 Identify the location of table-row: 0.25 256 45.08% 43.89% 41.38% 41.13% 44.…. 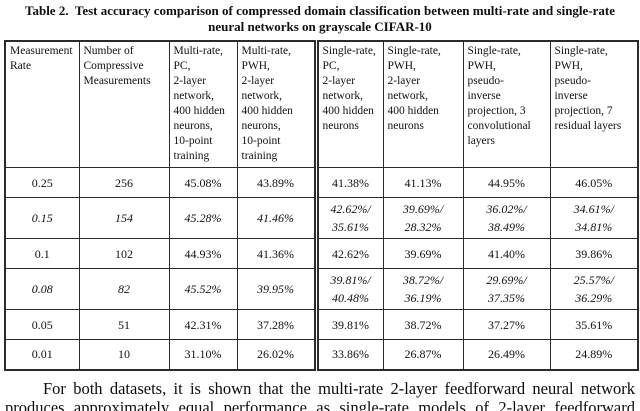
(321, 182).